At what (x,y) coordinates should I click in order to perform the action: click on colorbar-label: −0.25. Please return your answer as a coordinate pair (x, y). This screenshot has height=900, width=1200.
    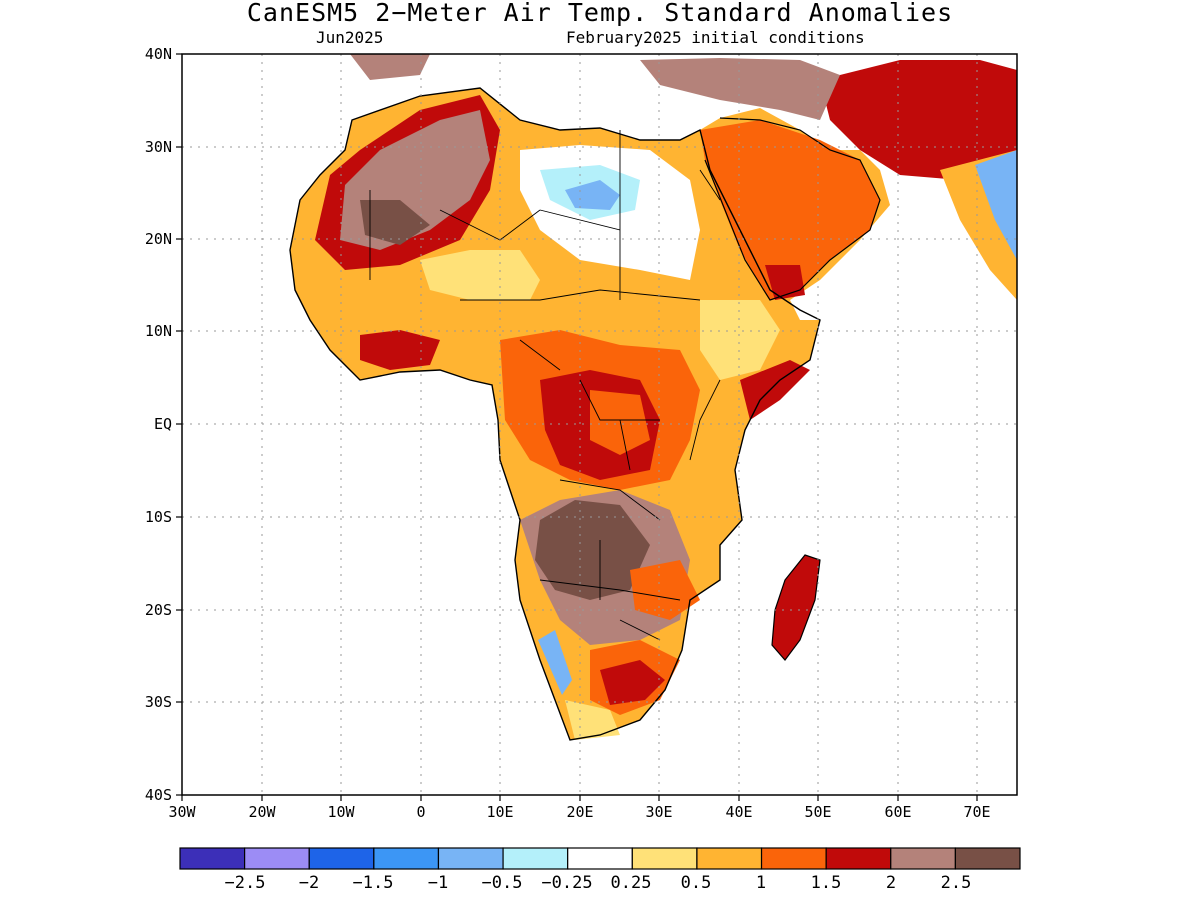
    Looking at the image, I should click on (567, 883).